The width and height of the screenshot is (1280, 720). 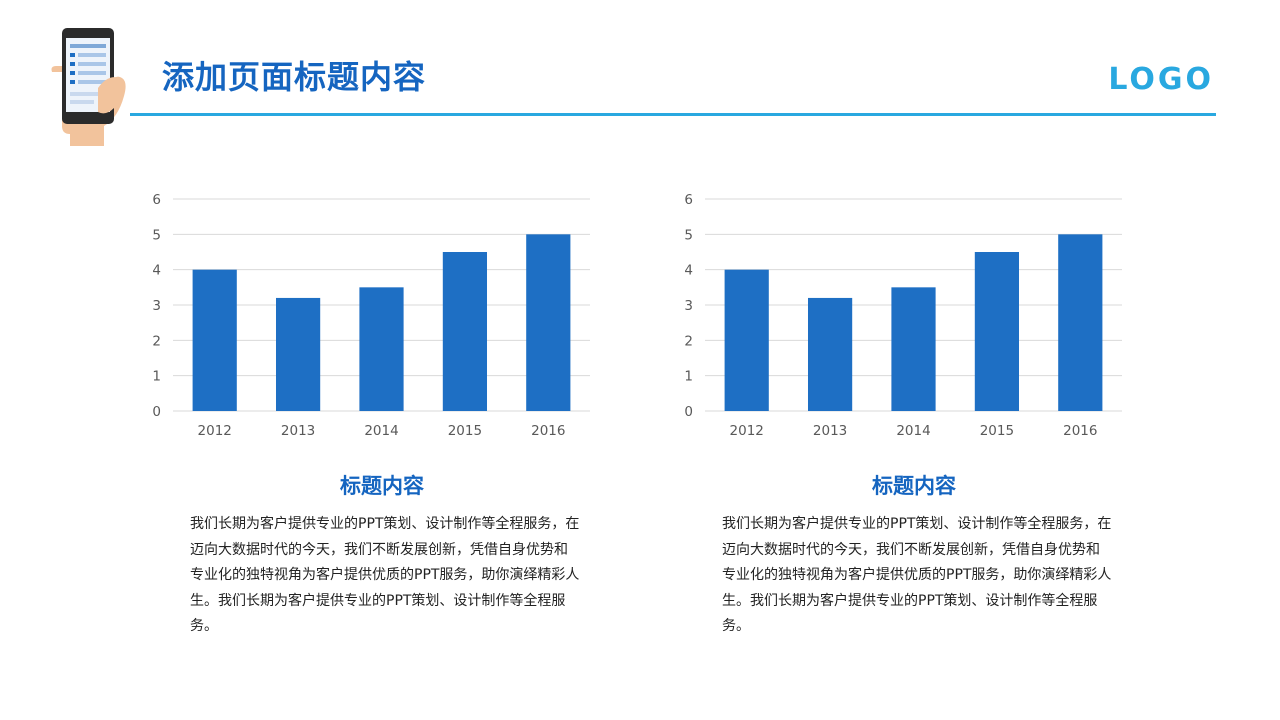 I want to click on phone-in-hand-icon, so click(x=88, y=87).